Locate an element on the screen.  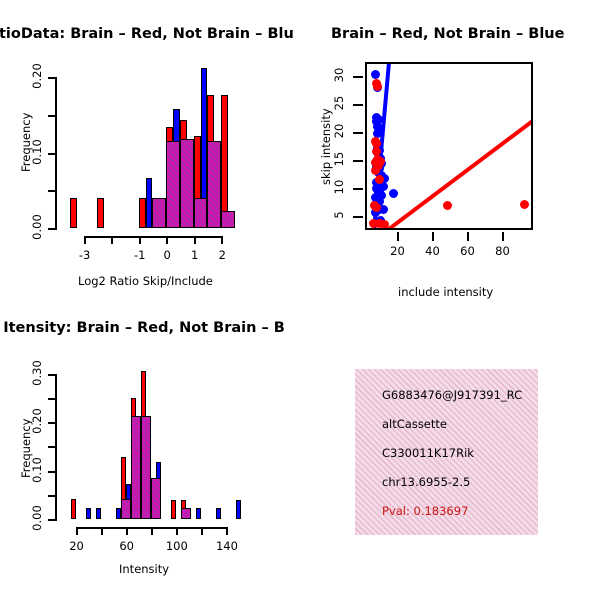
scatter-title: Brain – Red, Not Brain – Blue is located at coordinates (448, 34).